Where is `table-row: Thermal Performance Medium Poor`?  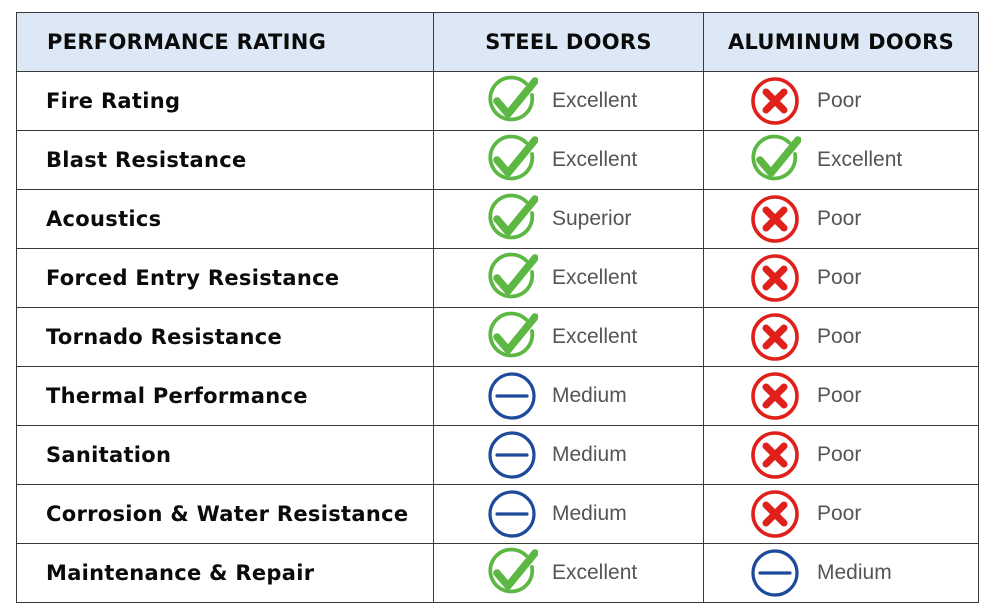 table-row: Thermal Performance Medium Poor is located at coordinates (497, 396).